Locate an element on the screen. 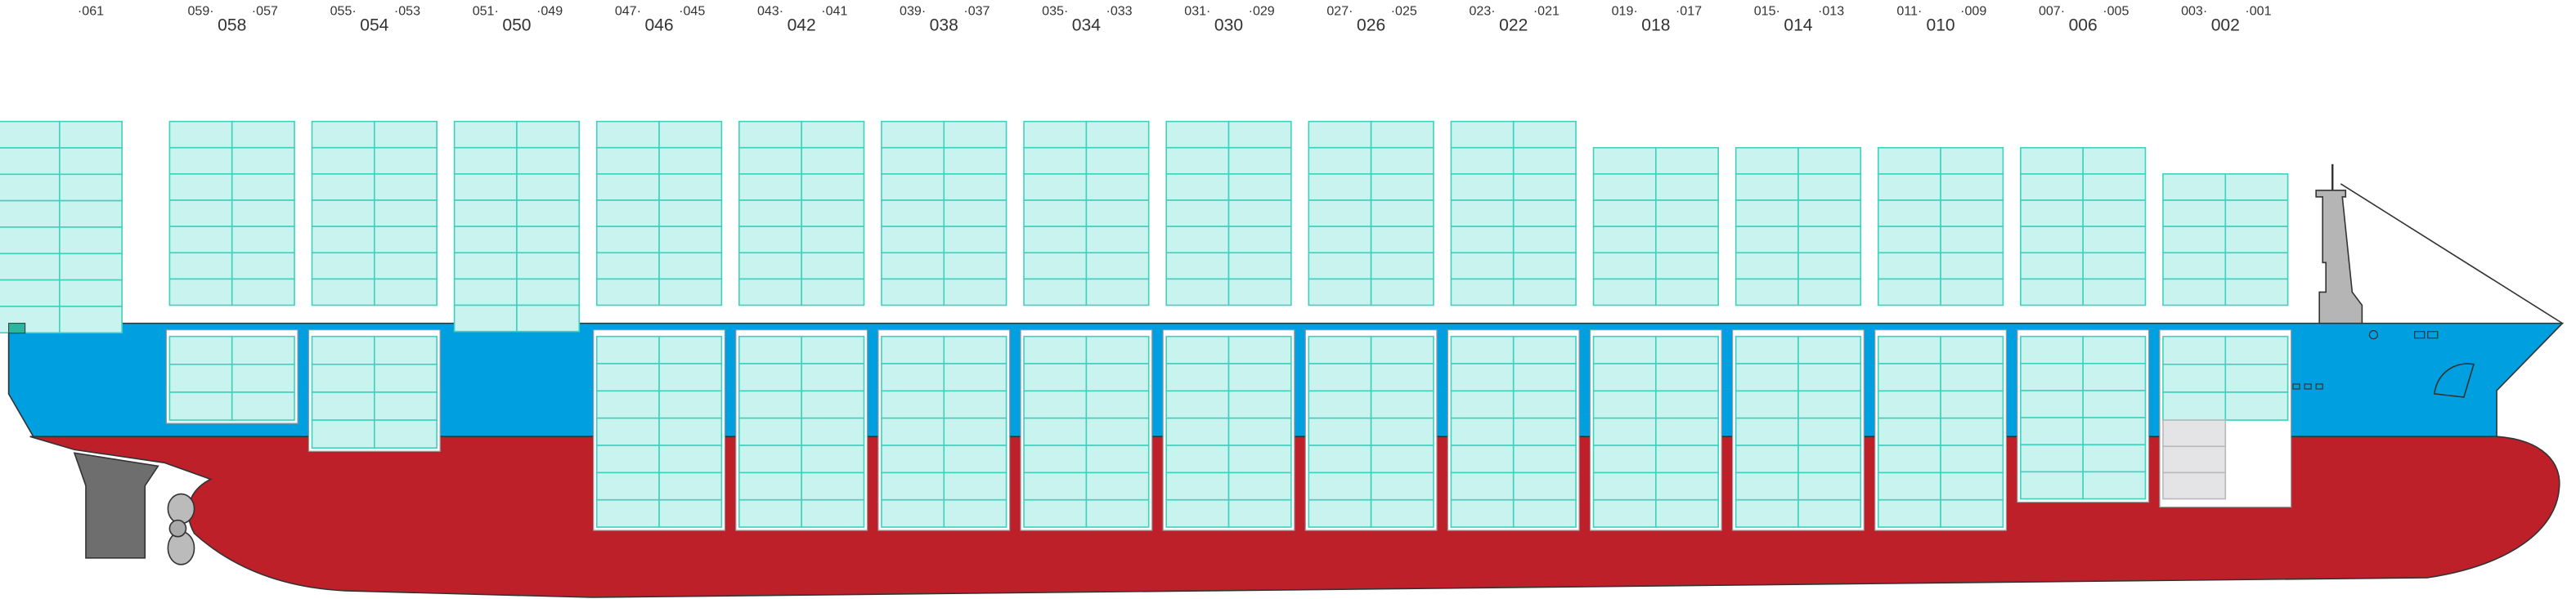 The image size is (2576, 599). bay-label: ·041 is located at coordinates (834, 10).